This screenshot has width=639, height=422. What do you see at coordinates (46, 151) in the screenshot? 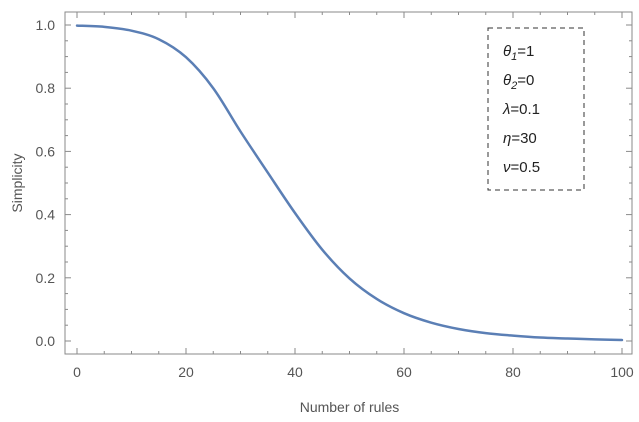
I see `y-tick-label: 0.6` at bounding box center [46, 151].